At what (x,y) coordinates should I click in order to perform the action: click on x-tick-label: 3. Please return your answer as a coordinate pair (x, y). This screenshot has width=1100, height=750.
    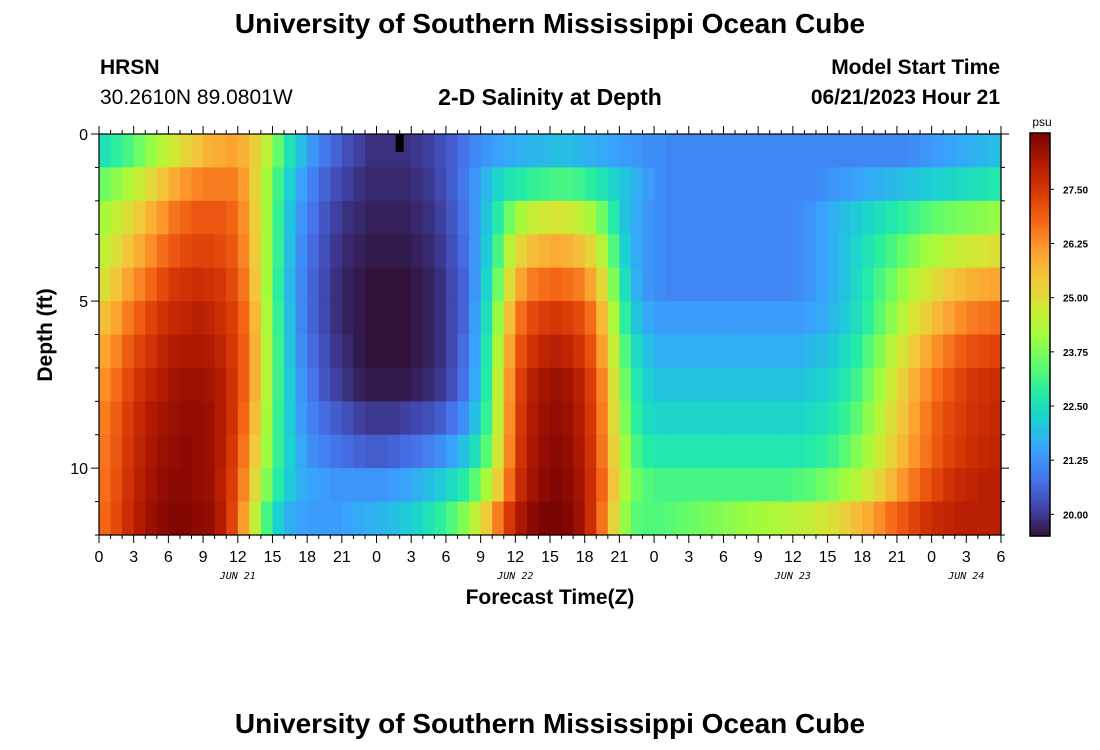
    Looking at the image, I should click on (966, 557).